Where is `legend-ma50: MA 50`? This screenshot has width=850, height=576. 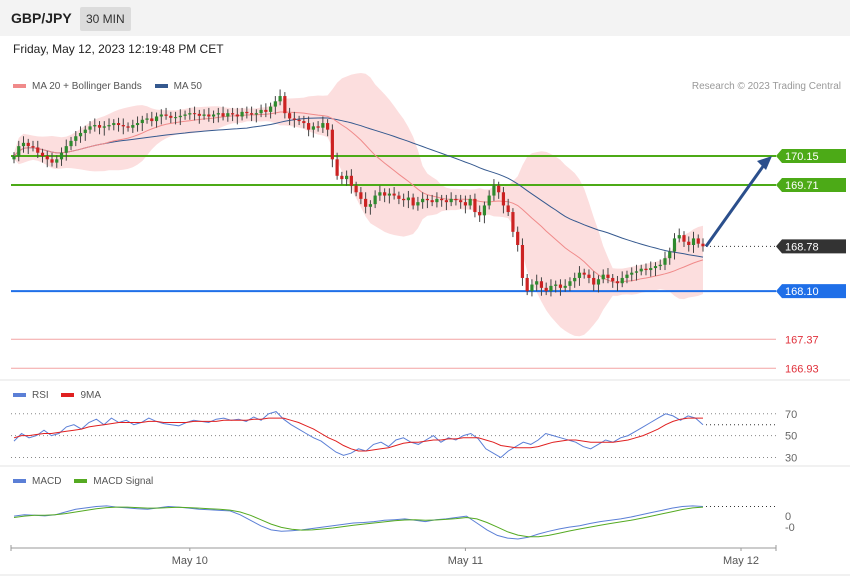 legend-ma50: MA 50 is located at coordinates (178, 86).